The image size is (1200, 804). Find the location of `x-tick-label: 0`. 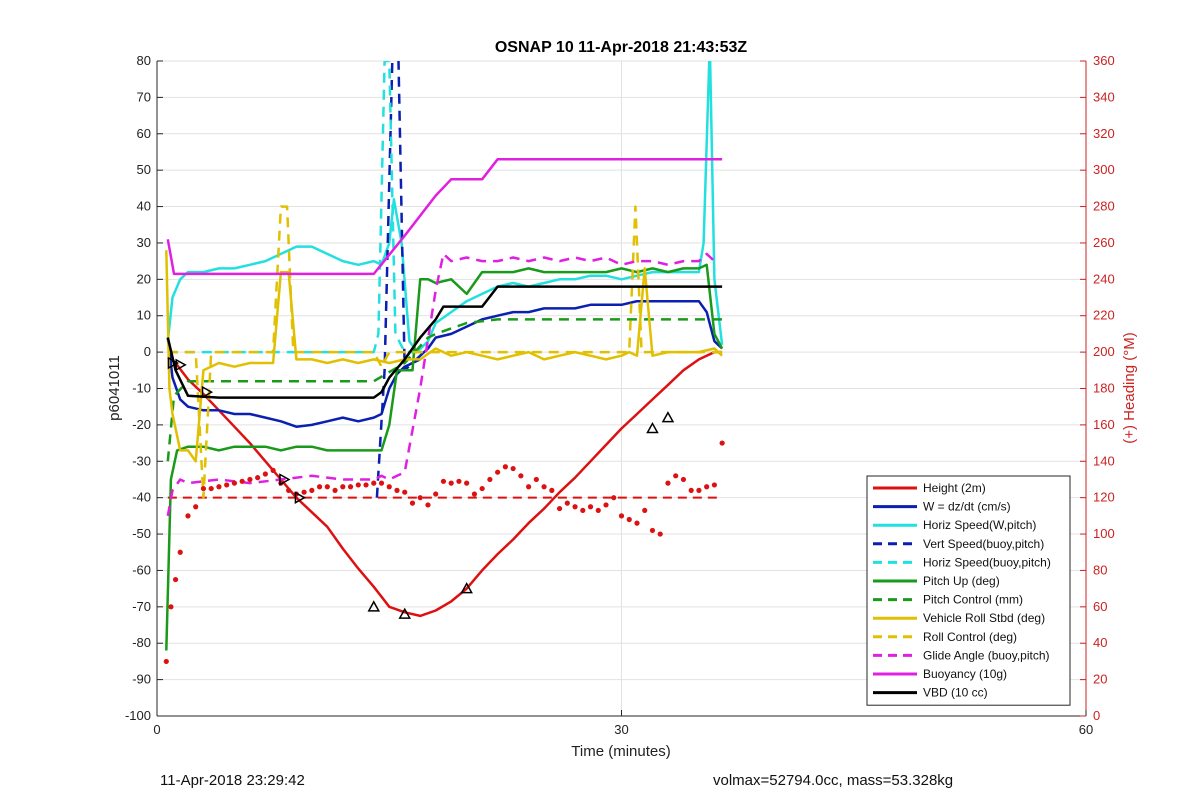

x-tick-label: 0 is located at coordinates (156, 729).